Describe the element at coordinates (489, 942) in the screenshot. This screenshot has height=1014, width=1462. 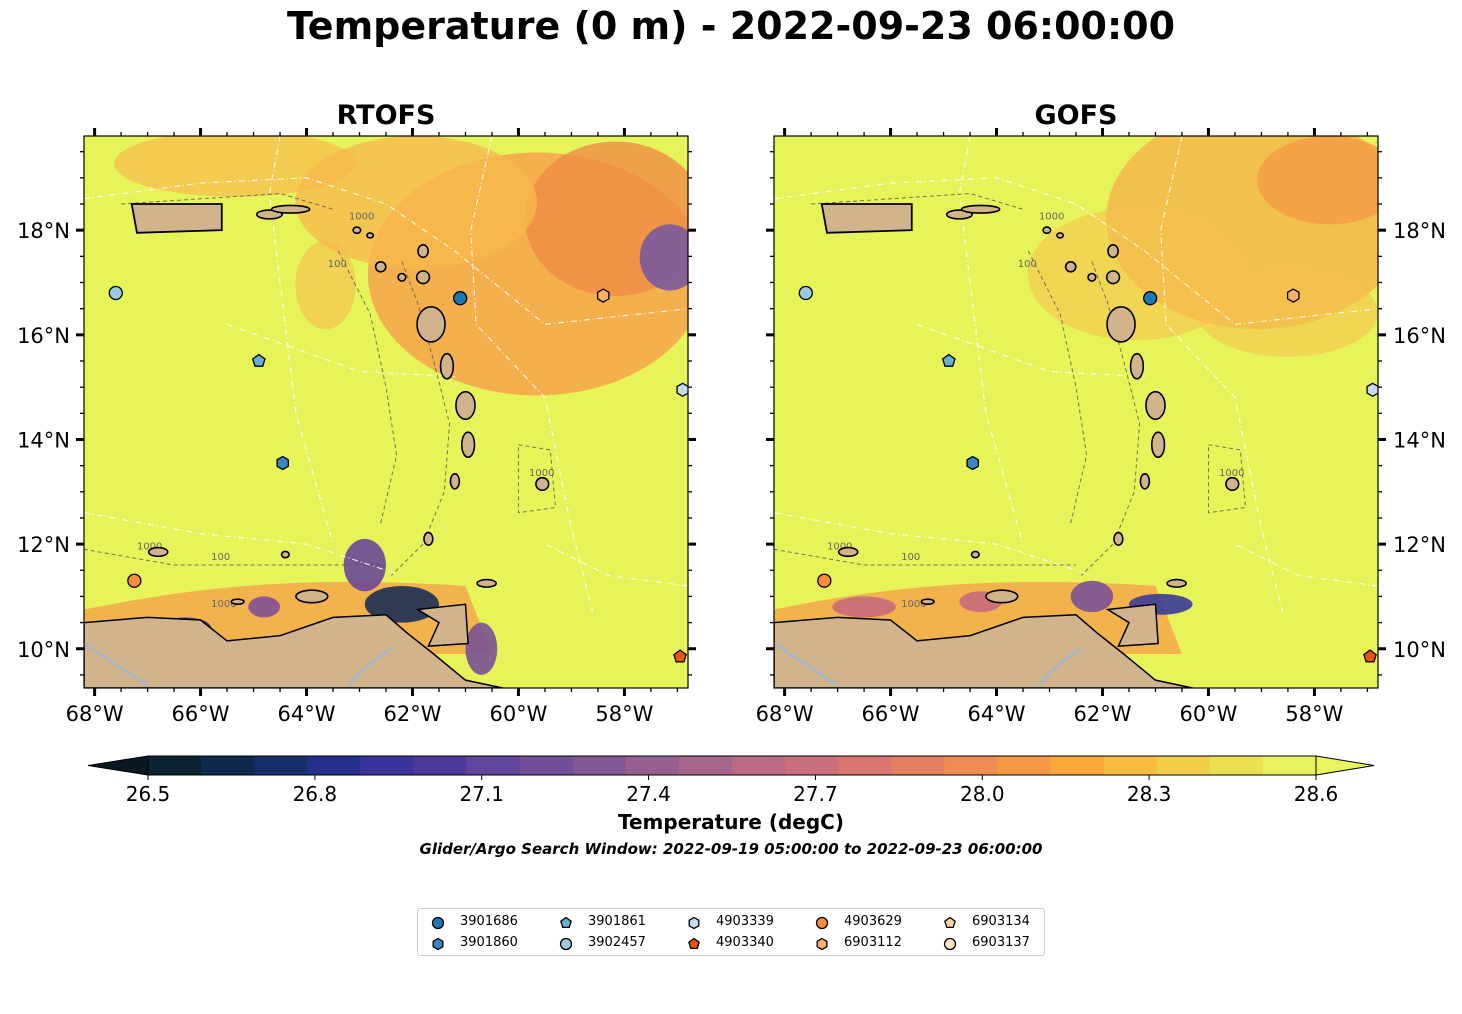
I see `legend-label: 3901860` at that location.